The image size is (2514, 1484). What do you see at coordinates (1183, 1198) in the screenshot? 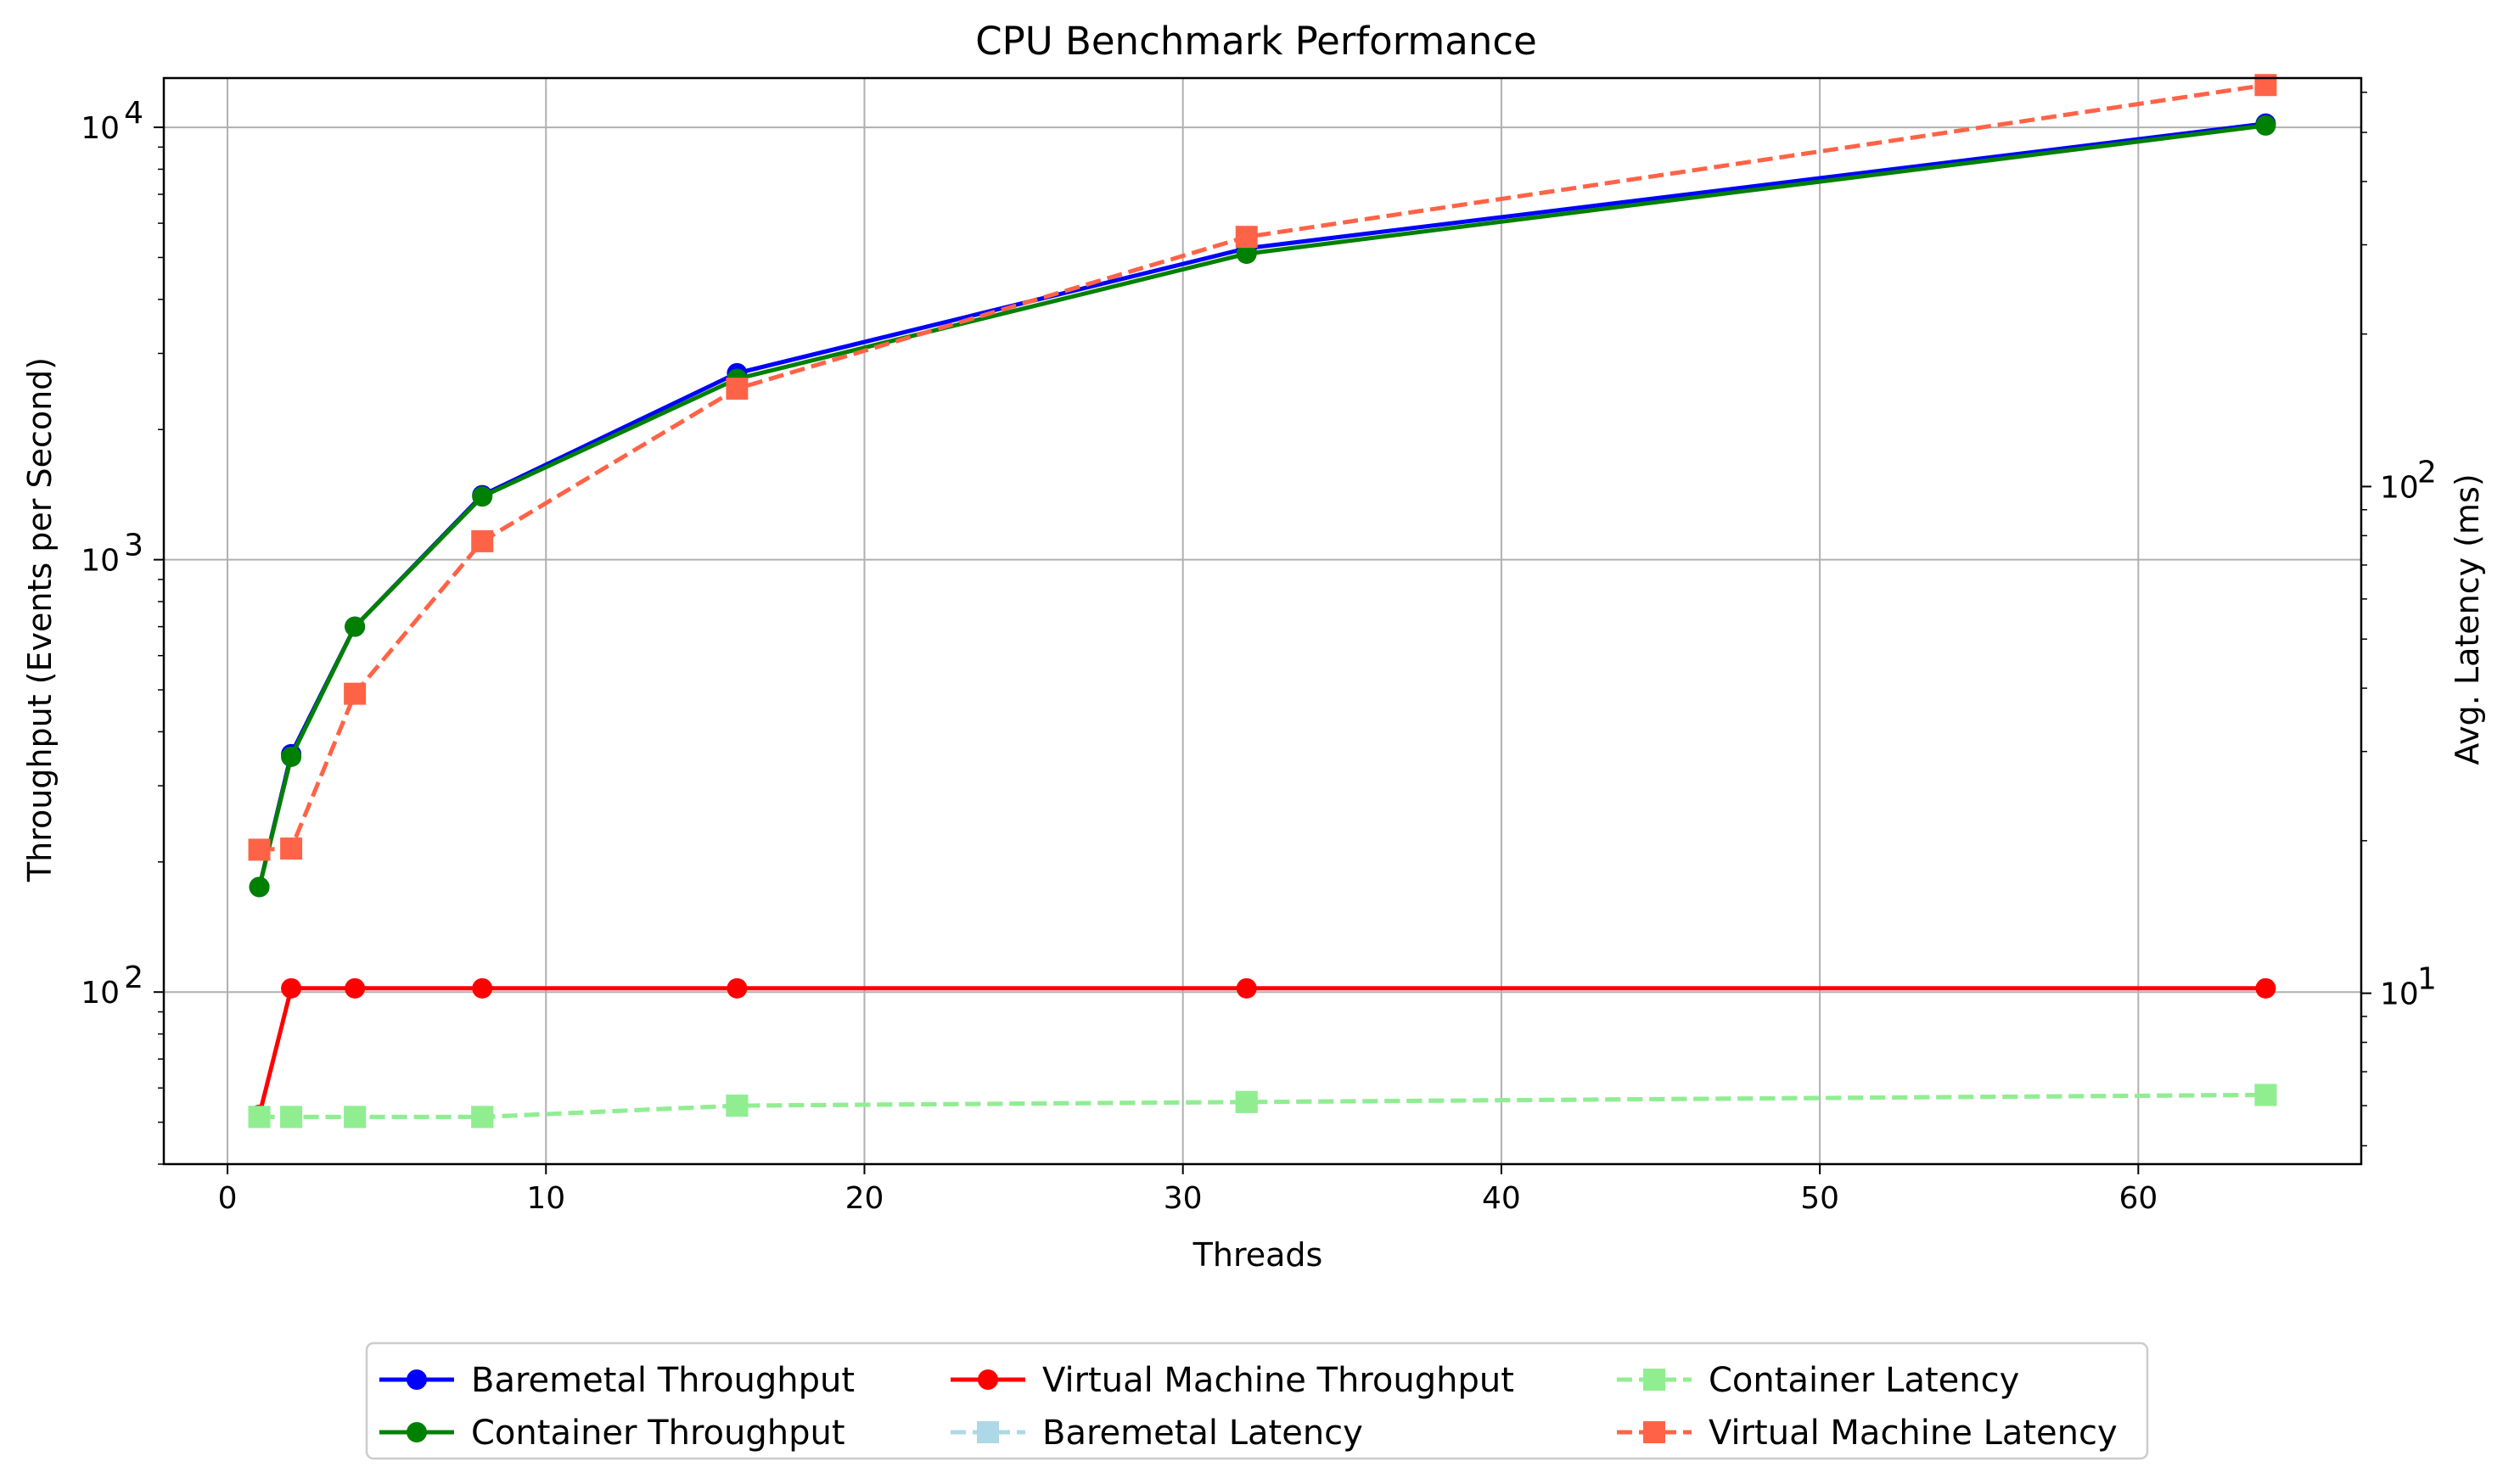
I see `x-tick-label: 30` at bounding box center [1183, 1198].